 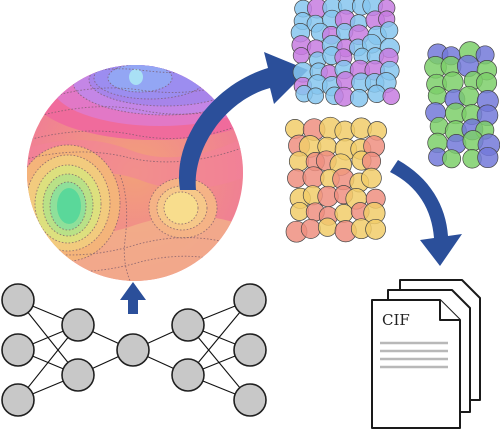 What do you see at coordinates (133, 298) in the screenshot?
I see `encode-arrow` at bounding box center [133, 298].